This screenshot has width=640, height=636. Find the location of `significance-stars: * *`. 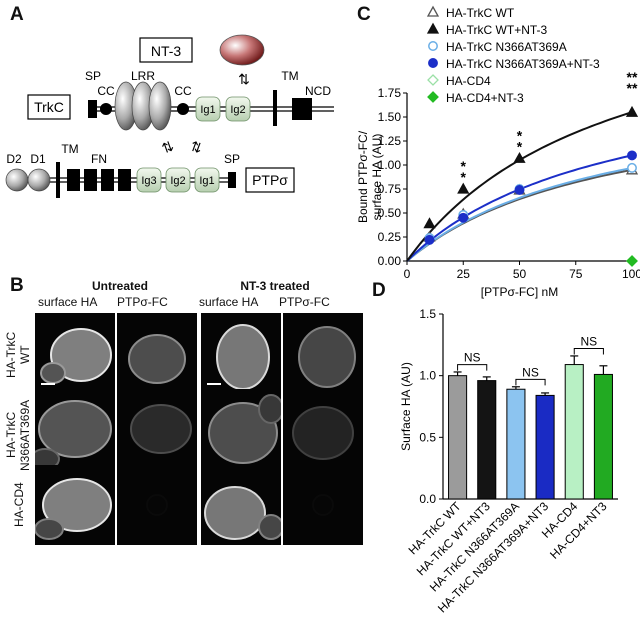

significance-stars: * * is located at coordinates (464, 171).